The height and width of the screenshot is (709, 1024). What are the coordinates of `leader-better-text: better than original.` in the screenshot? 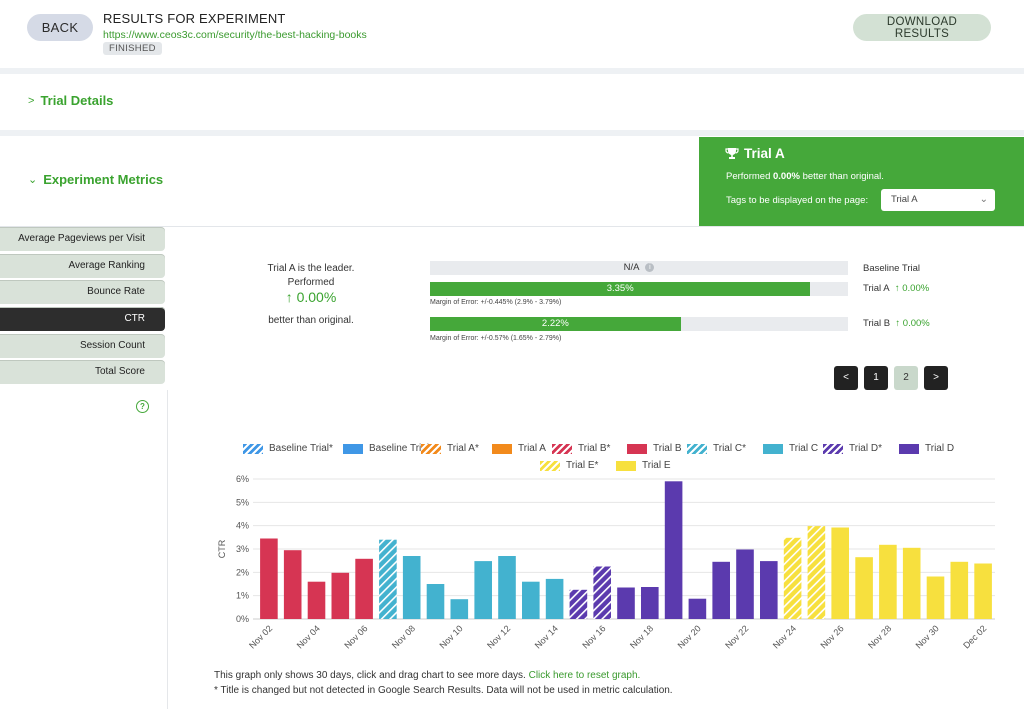 It's located at (311, 320).